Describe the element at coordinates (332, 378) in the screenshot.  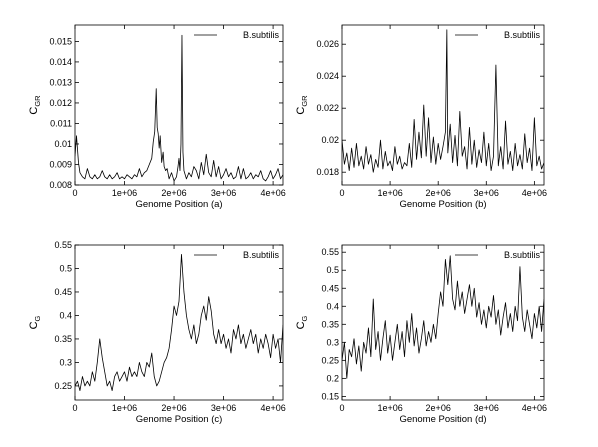
I see `y-tick-label: 0.2` at that location.